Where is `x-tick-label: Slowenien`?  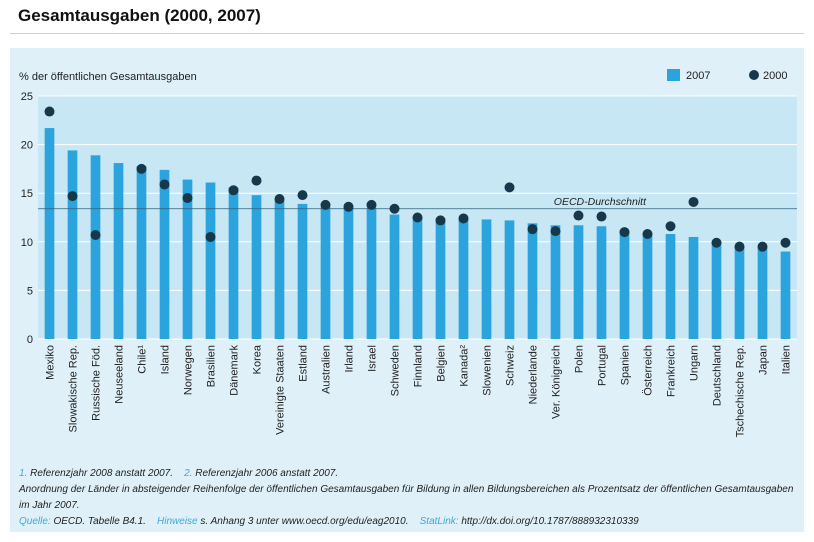
x-tick-label: Slowenien is located at coordinates (488, 370).